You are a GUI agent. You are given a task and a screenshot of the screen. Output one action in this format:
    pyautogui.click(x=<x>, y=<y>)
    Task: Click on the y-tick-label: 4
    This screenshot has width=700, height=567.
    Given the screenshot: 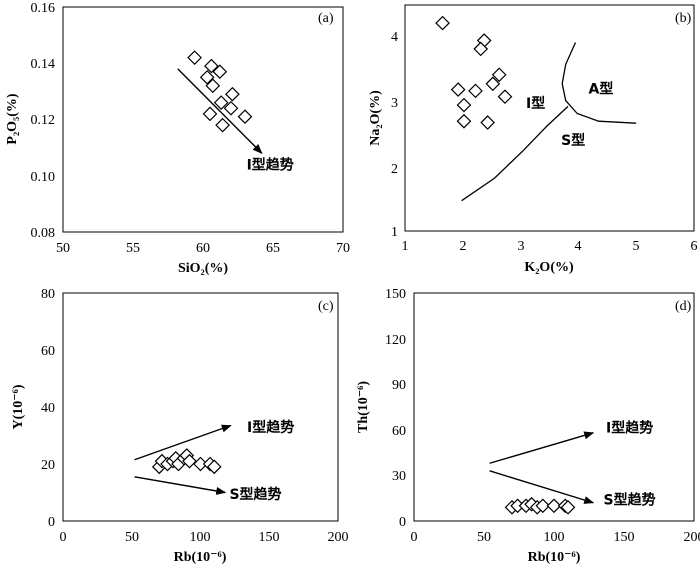 What is the action you would take?
    pyautogui.click(x=394, y=37)
    